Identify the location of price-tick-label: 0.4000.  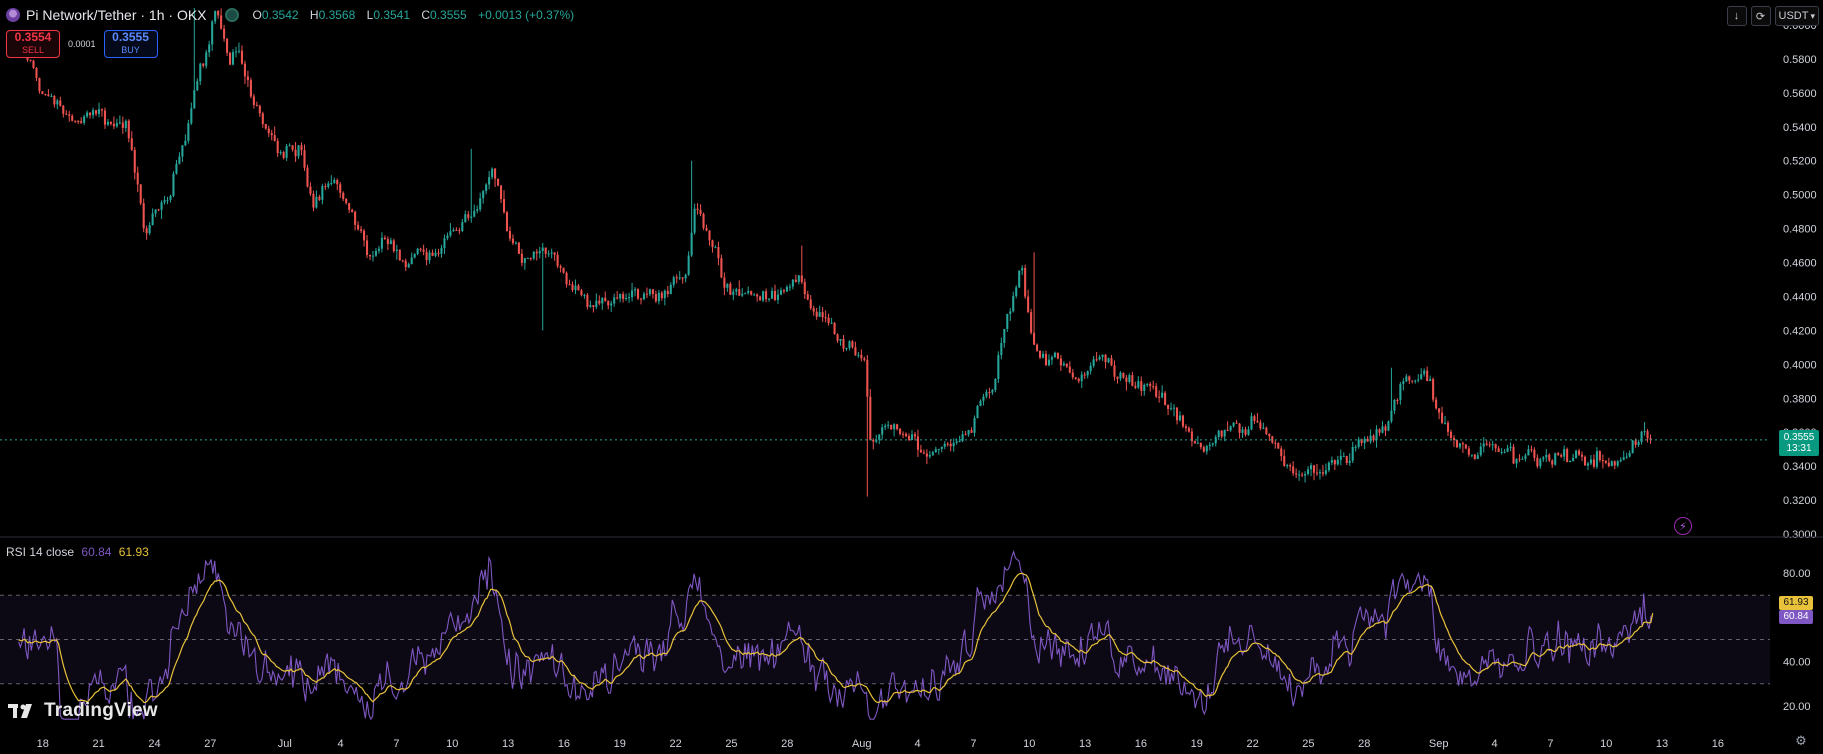
(1800, 365).